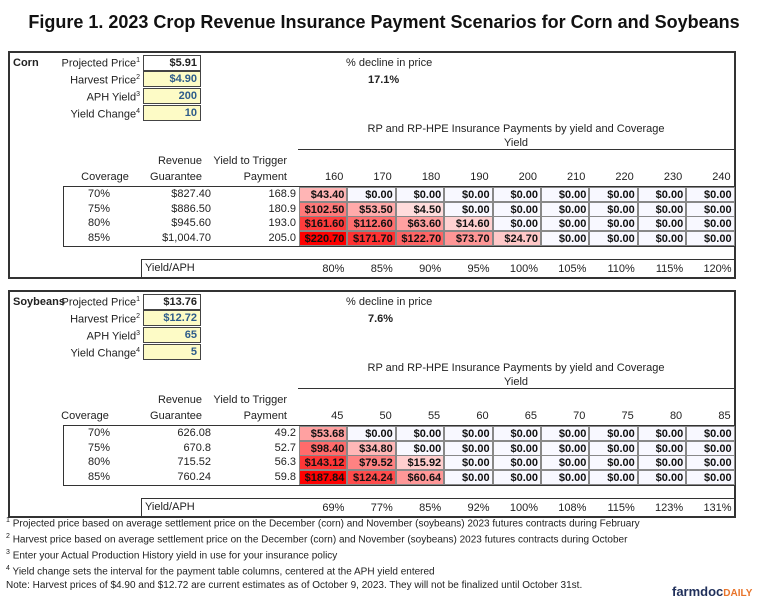 The height and width of the screenshot is (606, 768). What do you see at coordinates (337, 416) in the screenshot?
I see `yield-column-header: 45` at bounding box center [337, 416].